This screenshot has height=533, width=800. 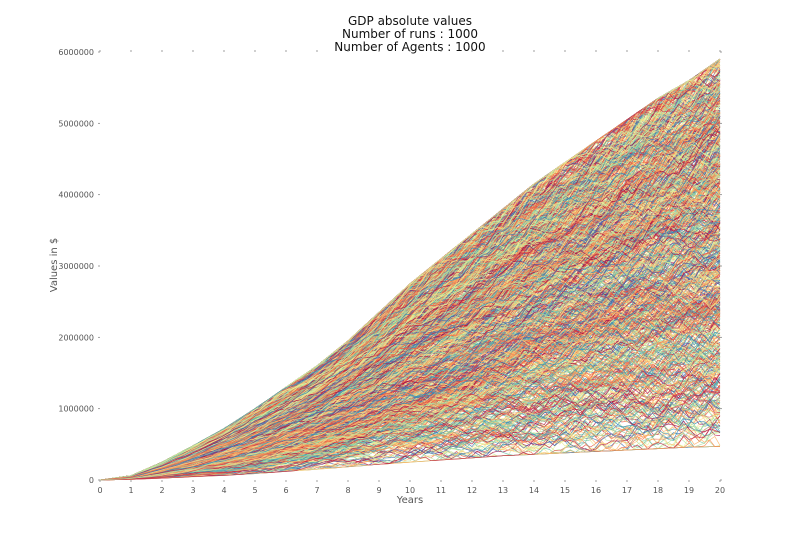 I want to click on y-tick-label: 0, so click(x=91, y=480).